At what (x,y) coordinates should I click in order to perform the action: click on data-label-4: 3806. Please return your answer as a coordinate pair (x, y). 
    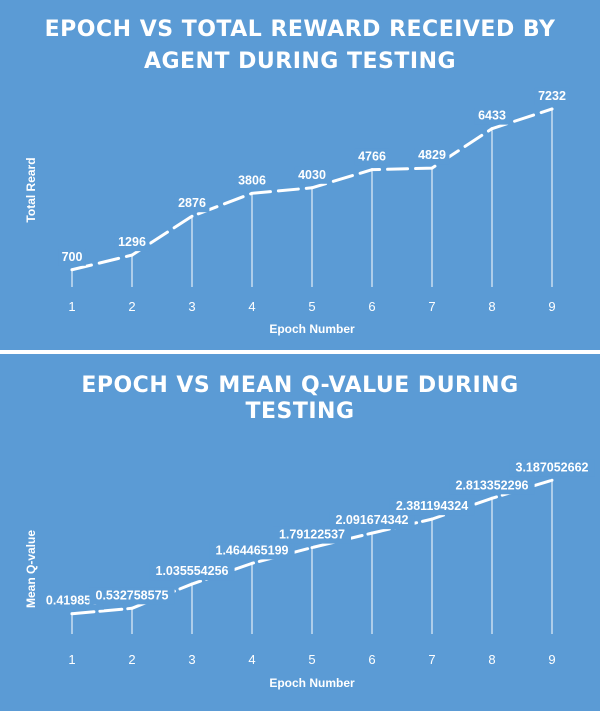
    Looking at the image, I should click on (252, 180).